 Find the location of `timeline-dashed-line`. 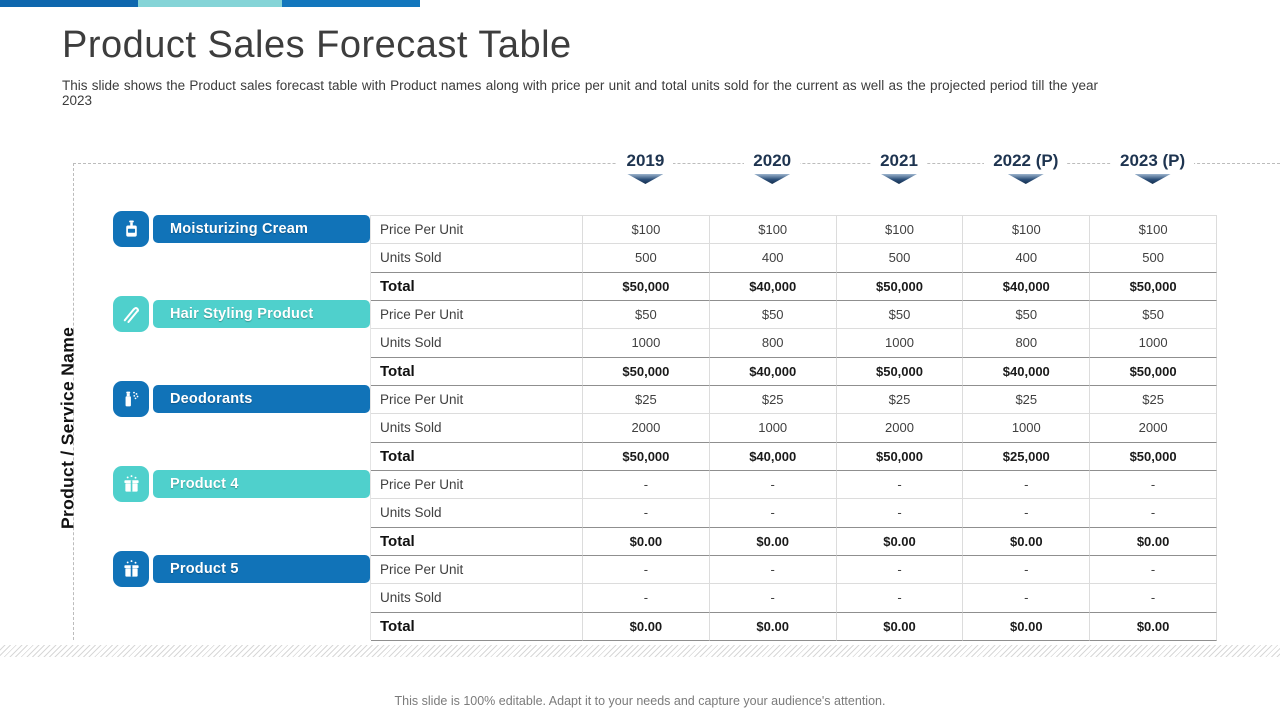

timeline-dashed-line is located at coordinates (676, 163).